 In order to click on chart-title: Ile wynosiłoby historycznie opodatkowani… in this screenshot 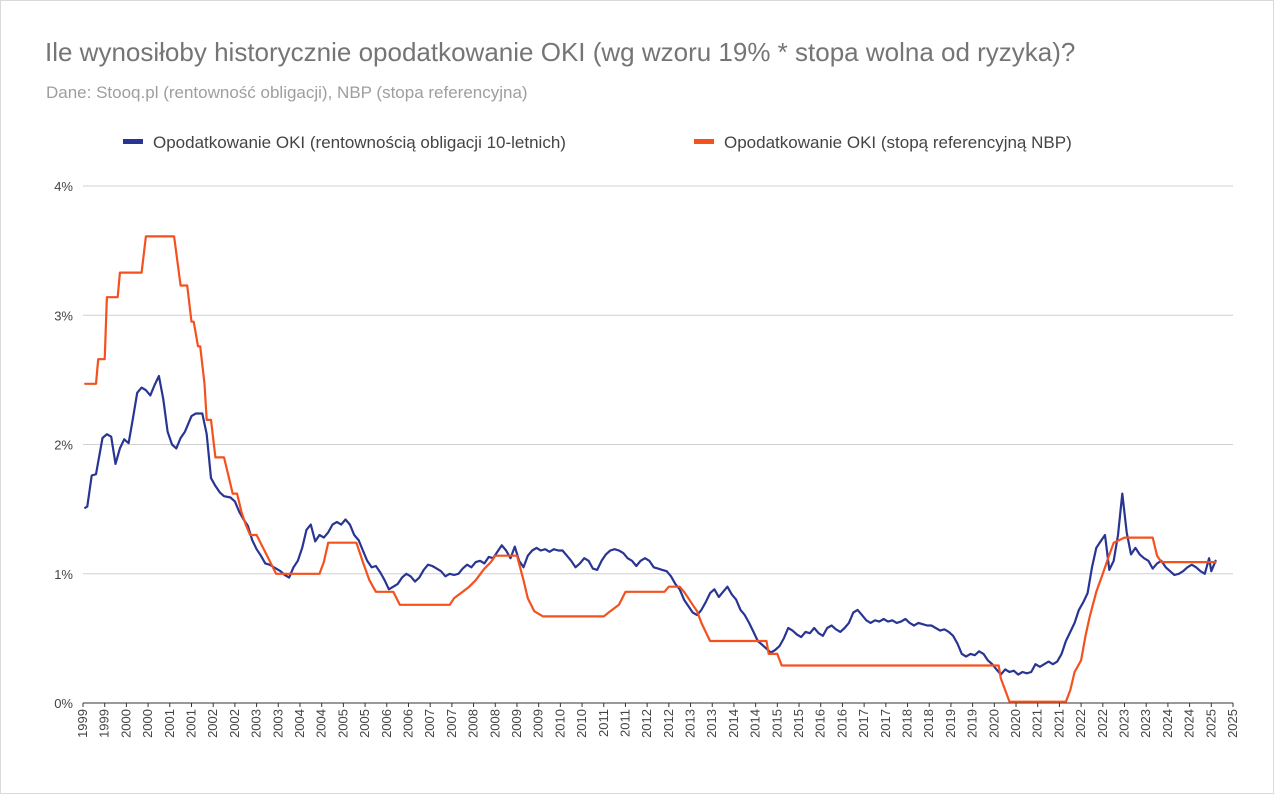, I will do `click(560, 52)`.